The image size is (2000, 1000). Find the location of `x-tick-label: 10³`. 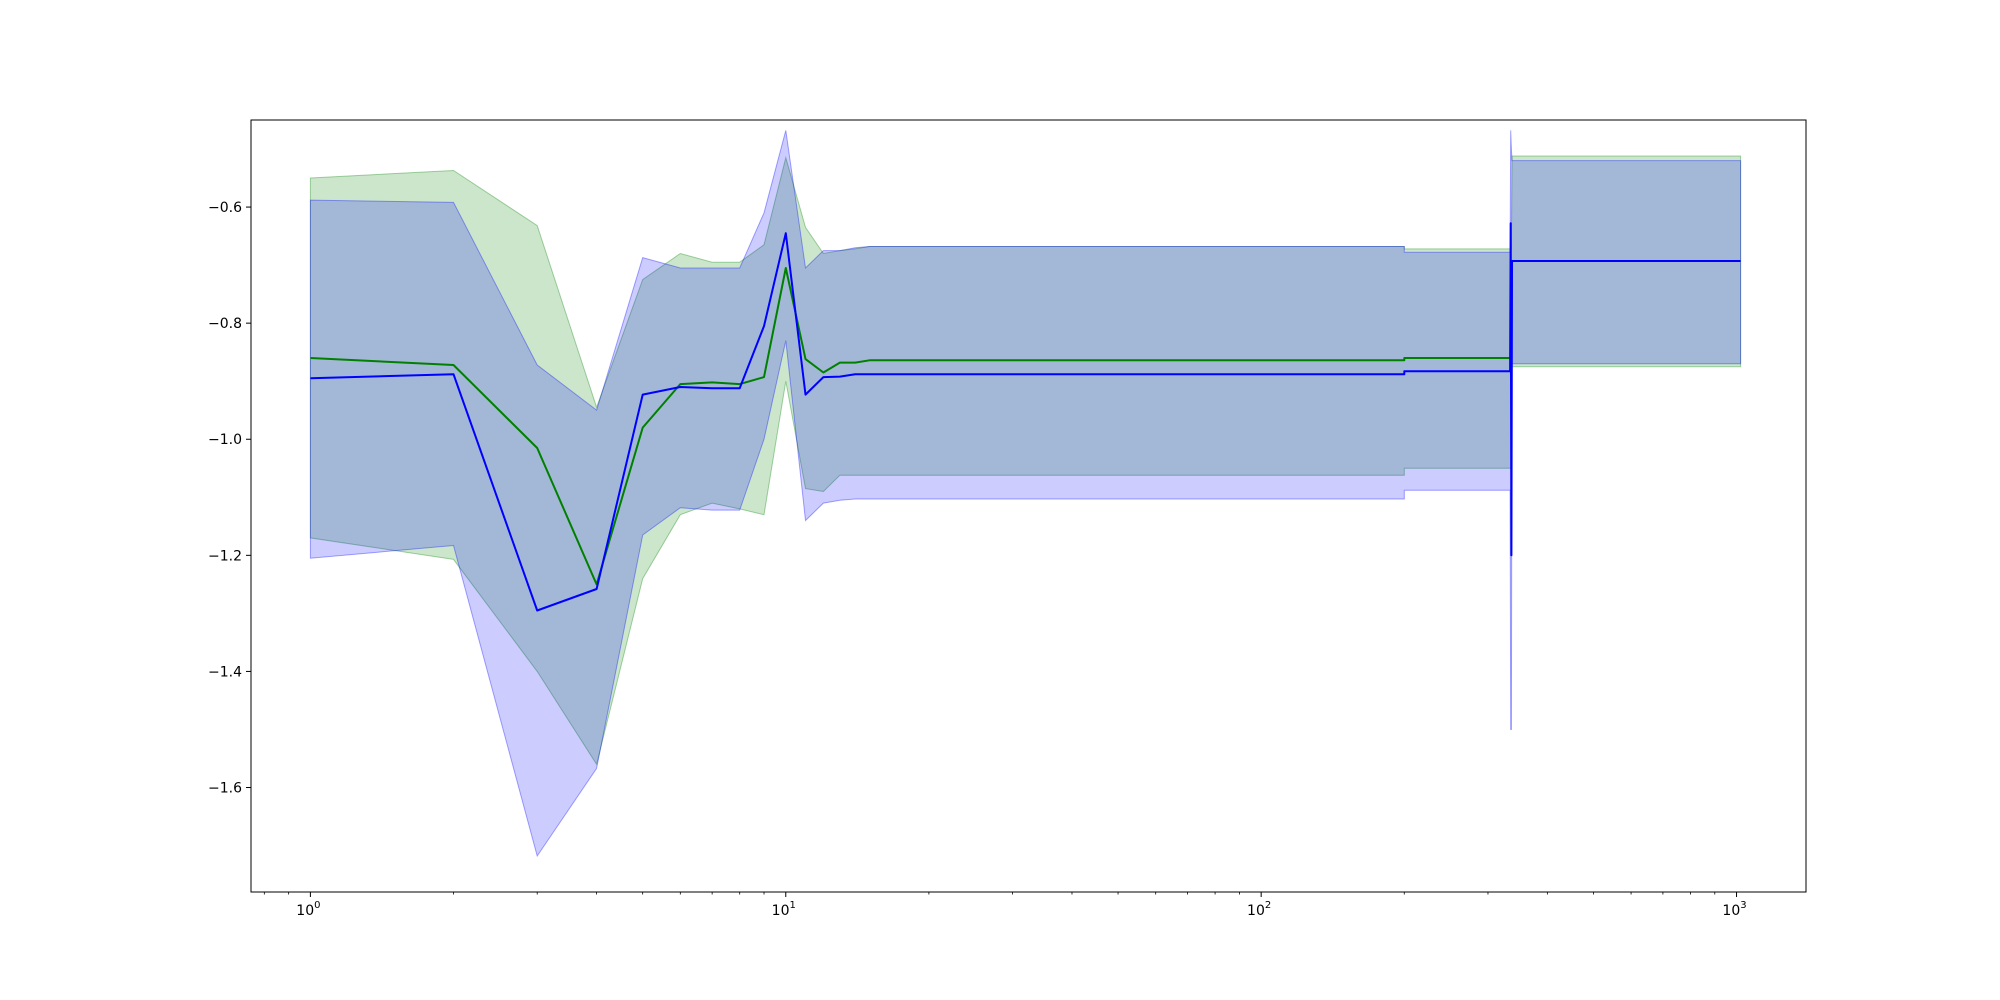

x-tick-label: 10³ is located at coordinates (1734, 909).